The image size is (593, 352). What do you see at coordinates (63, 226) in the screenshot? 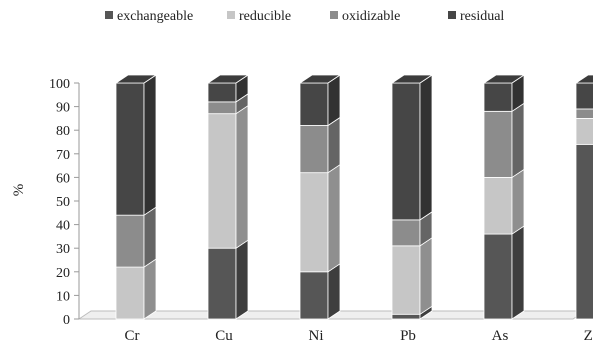
I see `y-tick-label: 40` at bounding box center [63, 226].